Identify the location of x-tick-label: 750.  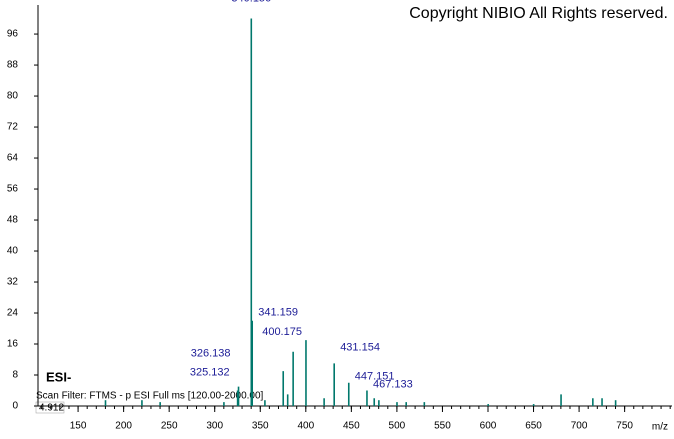
(624, 426).